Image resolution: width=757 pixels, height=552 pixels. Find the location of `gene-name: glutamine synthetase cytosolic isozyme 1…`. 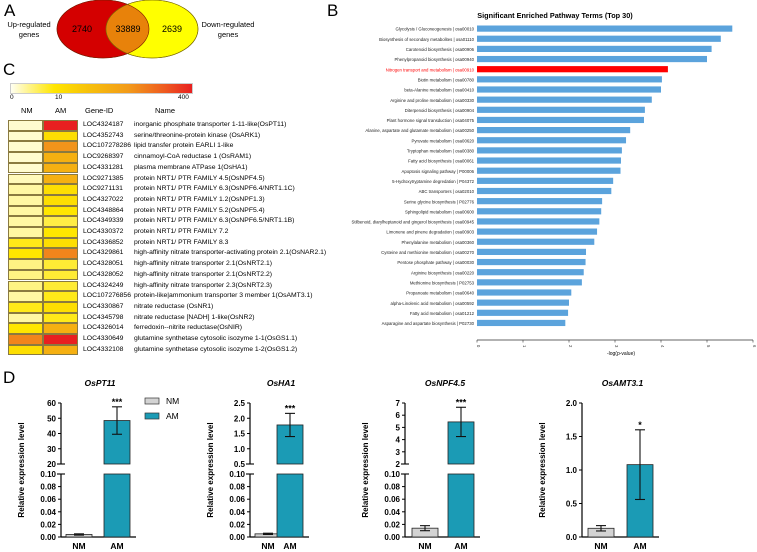

gene-name: glutamine synthetase cytosolic isozyme 1… is located at coordinates (216, 338).